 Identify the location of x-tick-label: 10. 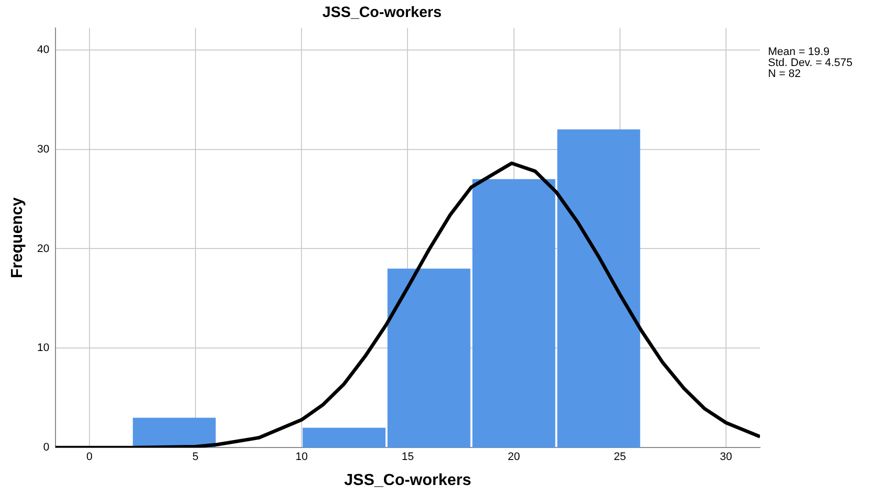
(301, 457).